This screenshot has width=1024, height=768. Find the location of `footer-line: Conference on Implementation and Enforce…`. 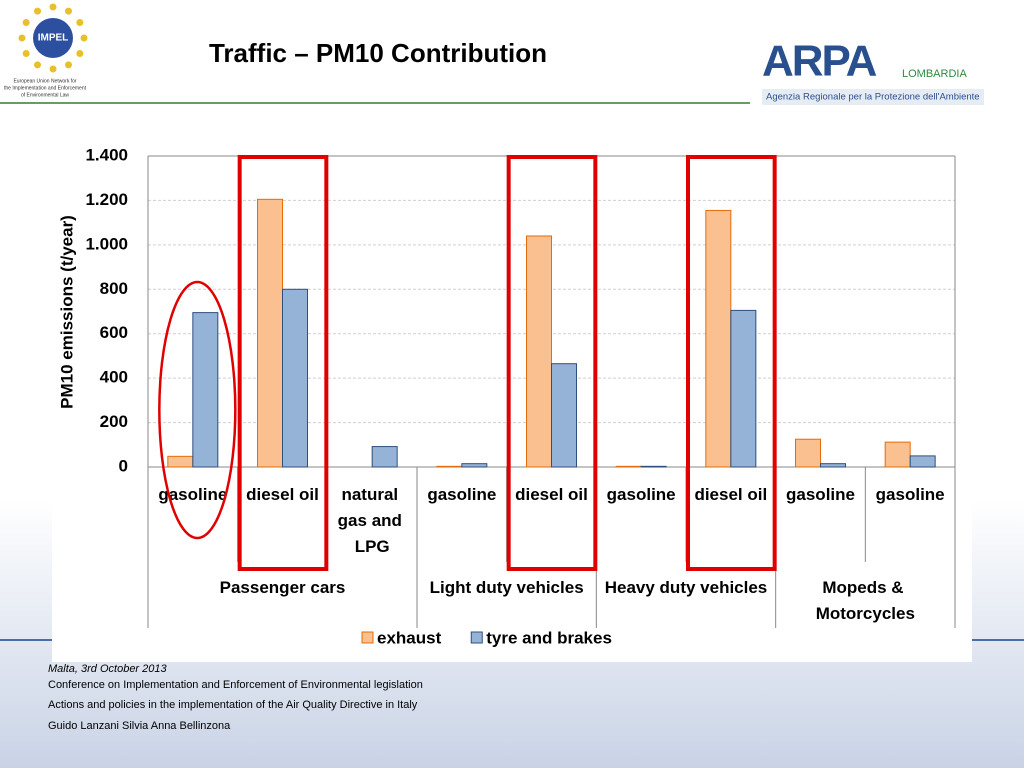

footer-line: Conference on Implementation and Enforce… is located at coordinates (235, 685).